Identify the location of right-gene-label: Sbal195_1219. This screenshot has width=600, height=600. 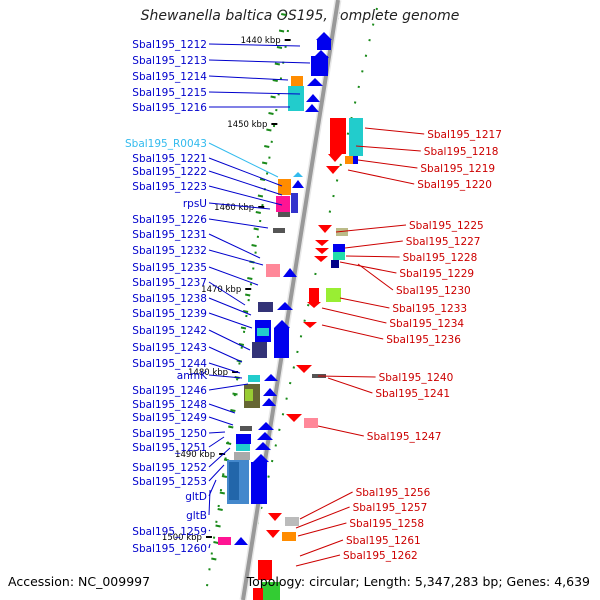
(457, 169).